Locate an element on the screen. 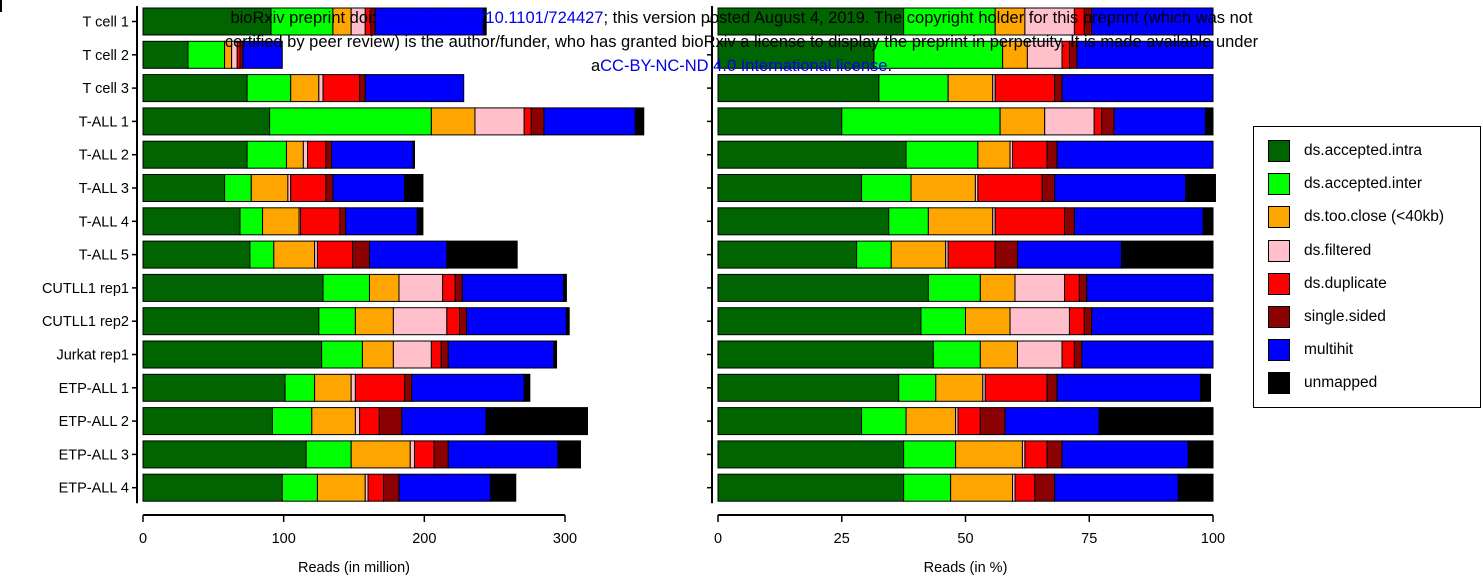 Image resolution: width=1483 pixels, height=580 pixels. doi-link: https://doi.org/10.1101/724427 is located at coordinates (492, 18).